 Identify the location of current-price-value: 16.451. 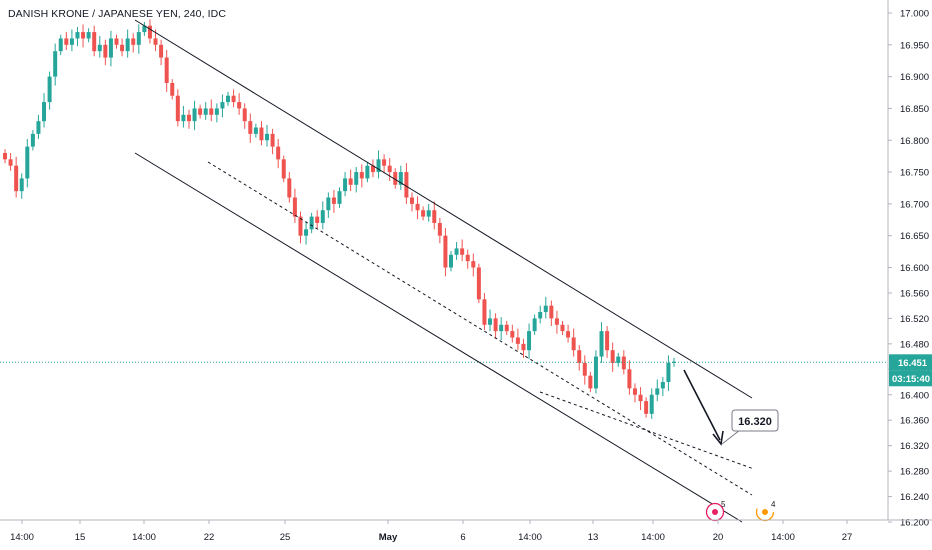
(913, 363).